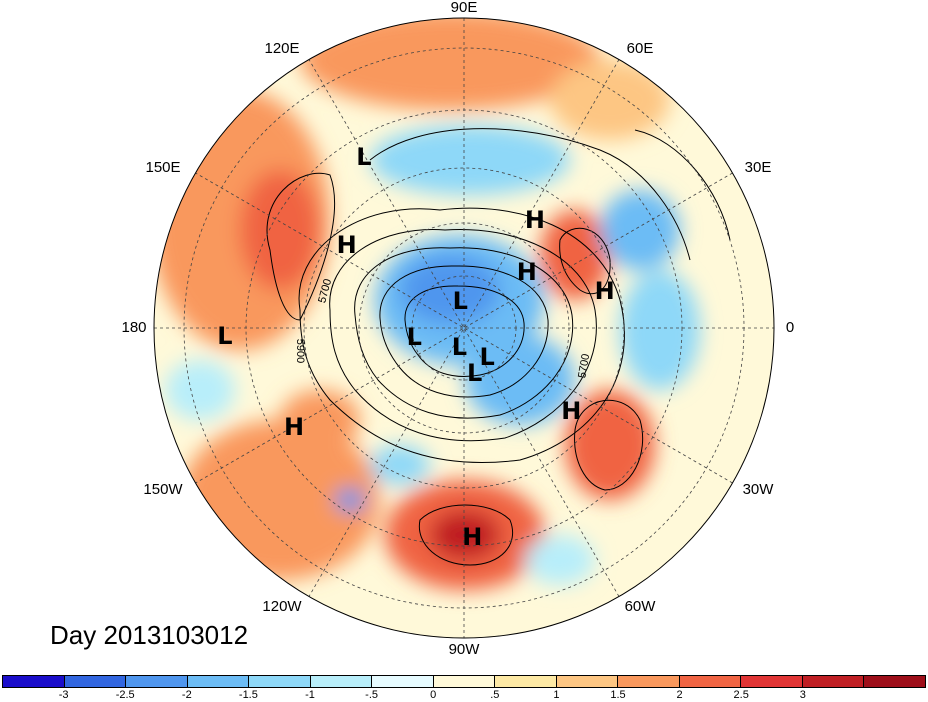 This screenshot has height=702, width=928. Describe the element at coordinates (433, 695) in the screenshot. I see `colorbar-tick-label: 0` at that location.